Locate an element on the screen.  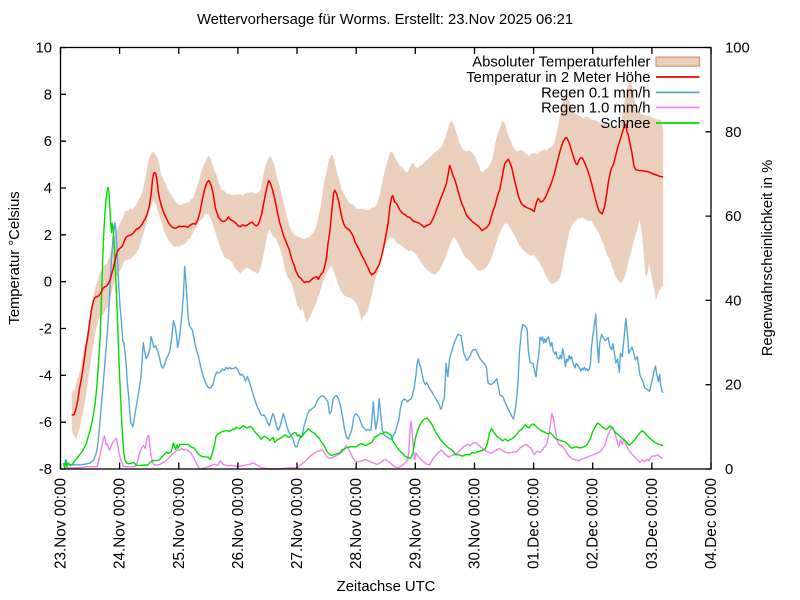
svg-text: 23.Nov 00:00 is located at coordinates (61, 523).